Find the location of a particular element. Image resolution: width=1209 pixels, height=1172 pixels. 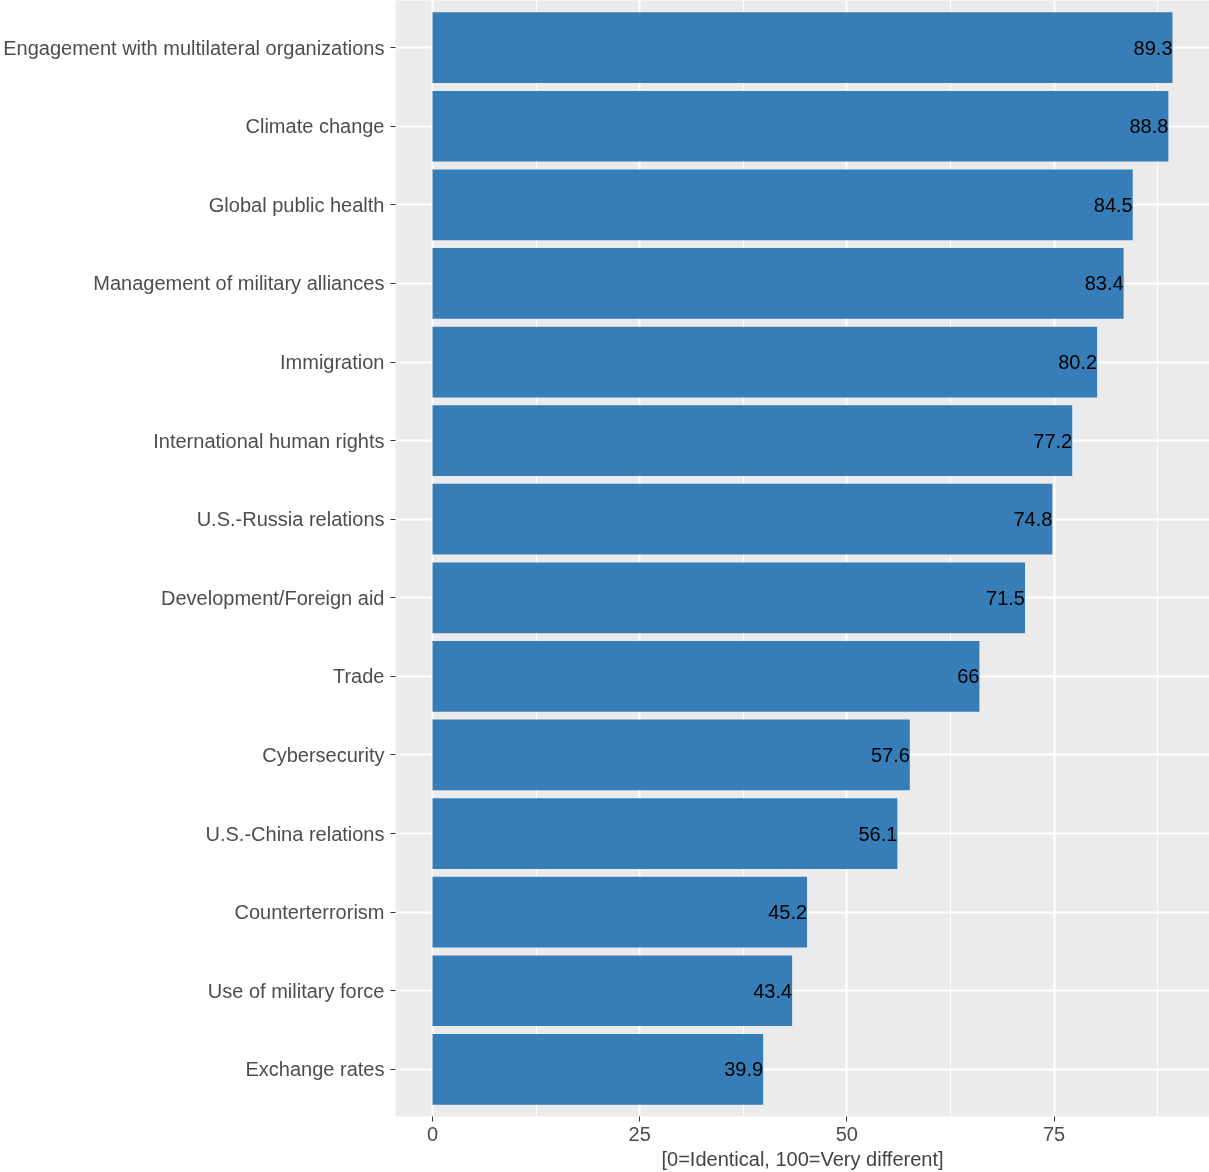

data-label: 57.6 is located at coordinates (890, 754).